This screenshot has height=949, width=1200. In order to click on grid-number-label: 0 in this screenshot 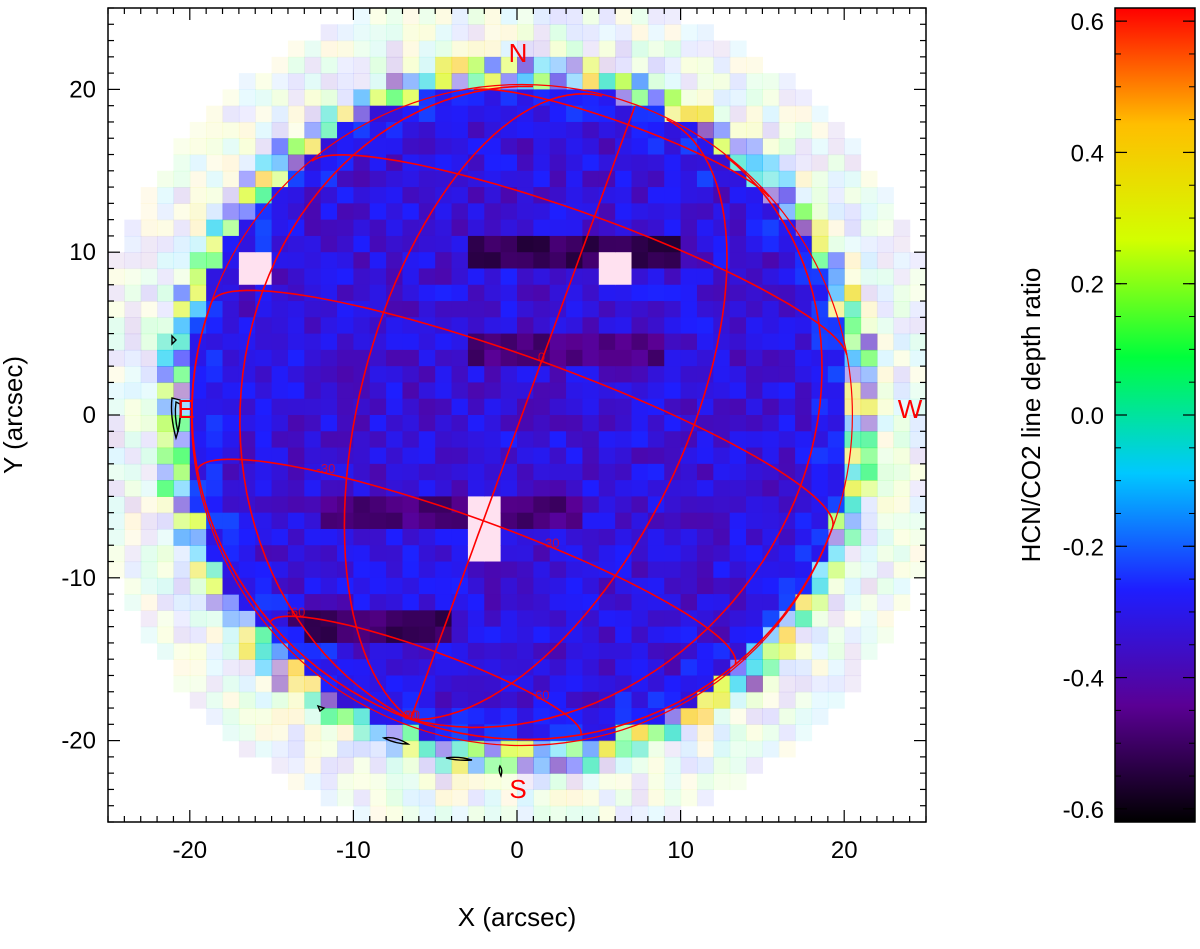, I will do `click(541, 356)`.